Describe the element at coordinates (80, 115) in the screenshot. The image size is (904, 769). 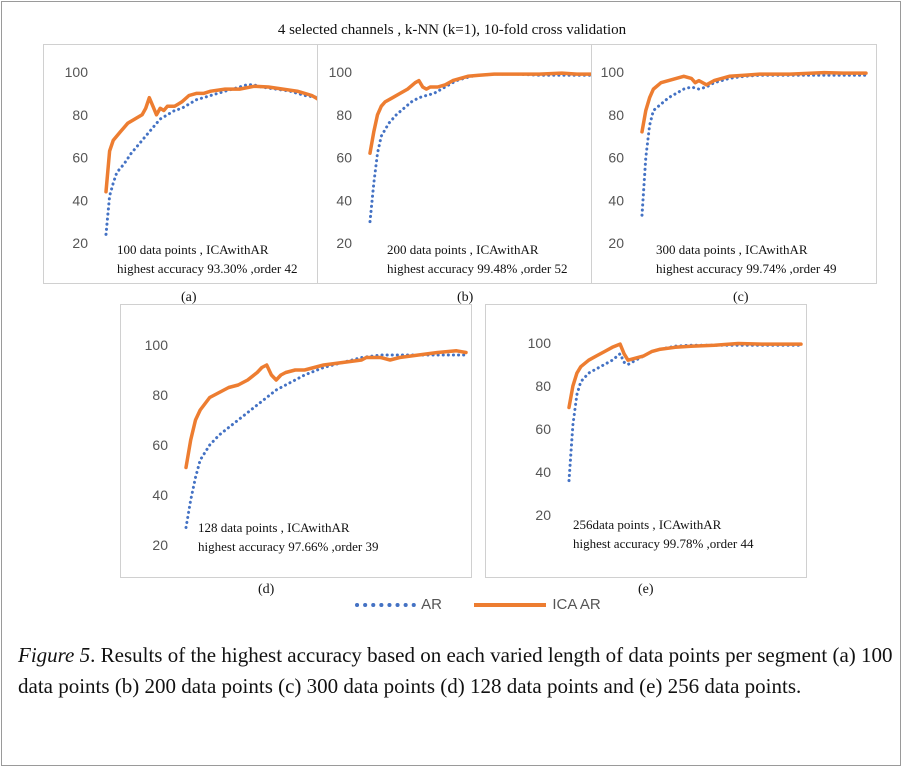
I see `chart-a-ytick-80: 80` at that location.